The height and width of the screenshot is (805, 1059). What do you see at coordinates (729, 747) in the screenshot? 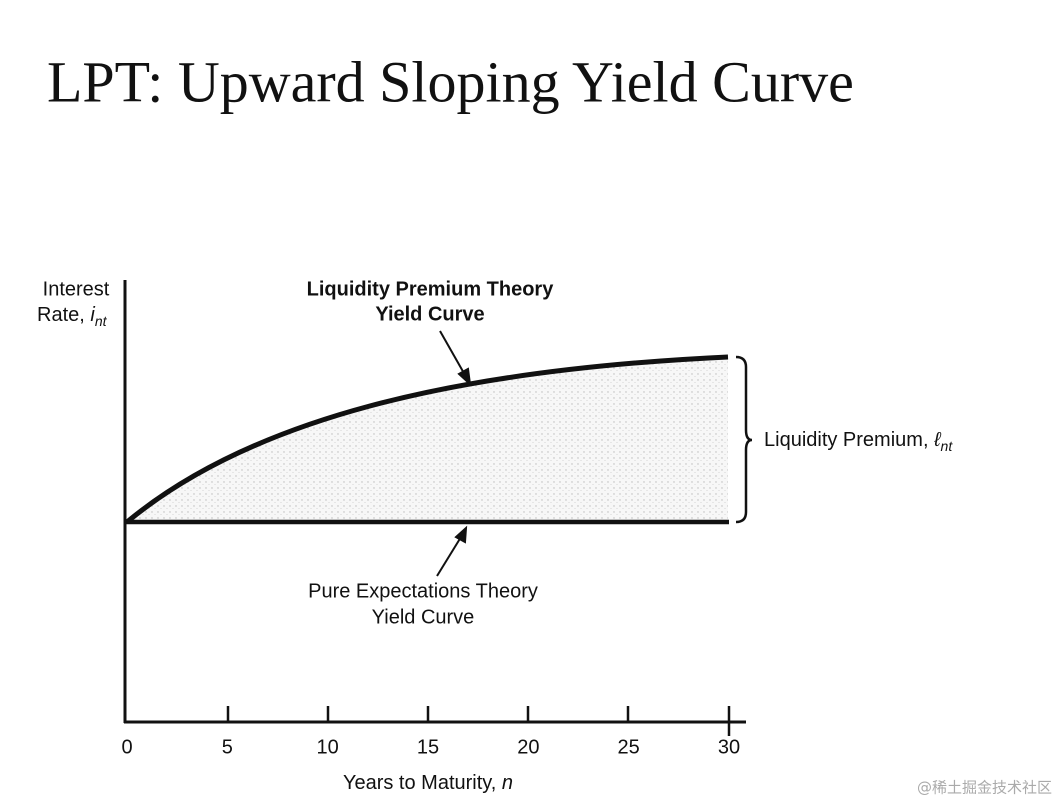
I see `x-tick-label: 30` at bounding box center [729, 747].